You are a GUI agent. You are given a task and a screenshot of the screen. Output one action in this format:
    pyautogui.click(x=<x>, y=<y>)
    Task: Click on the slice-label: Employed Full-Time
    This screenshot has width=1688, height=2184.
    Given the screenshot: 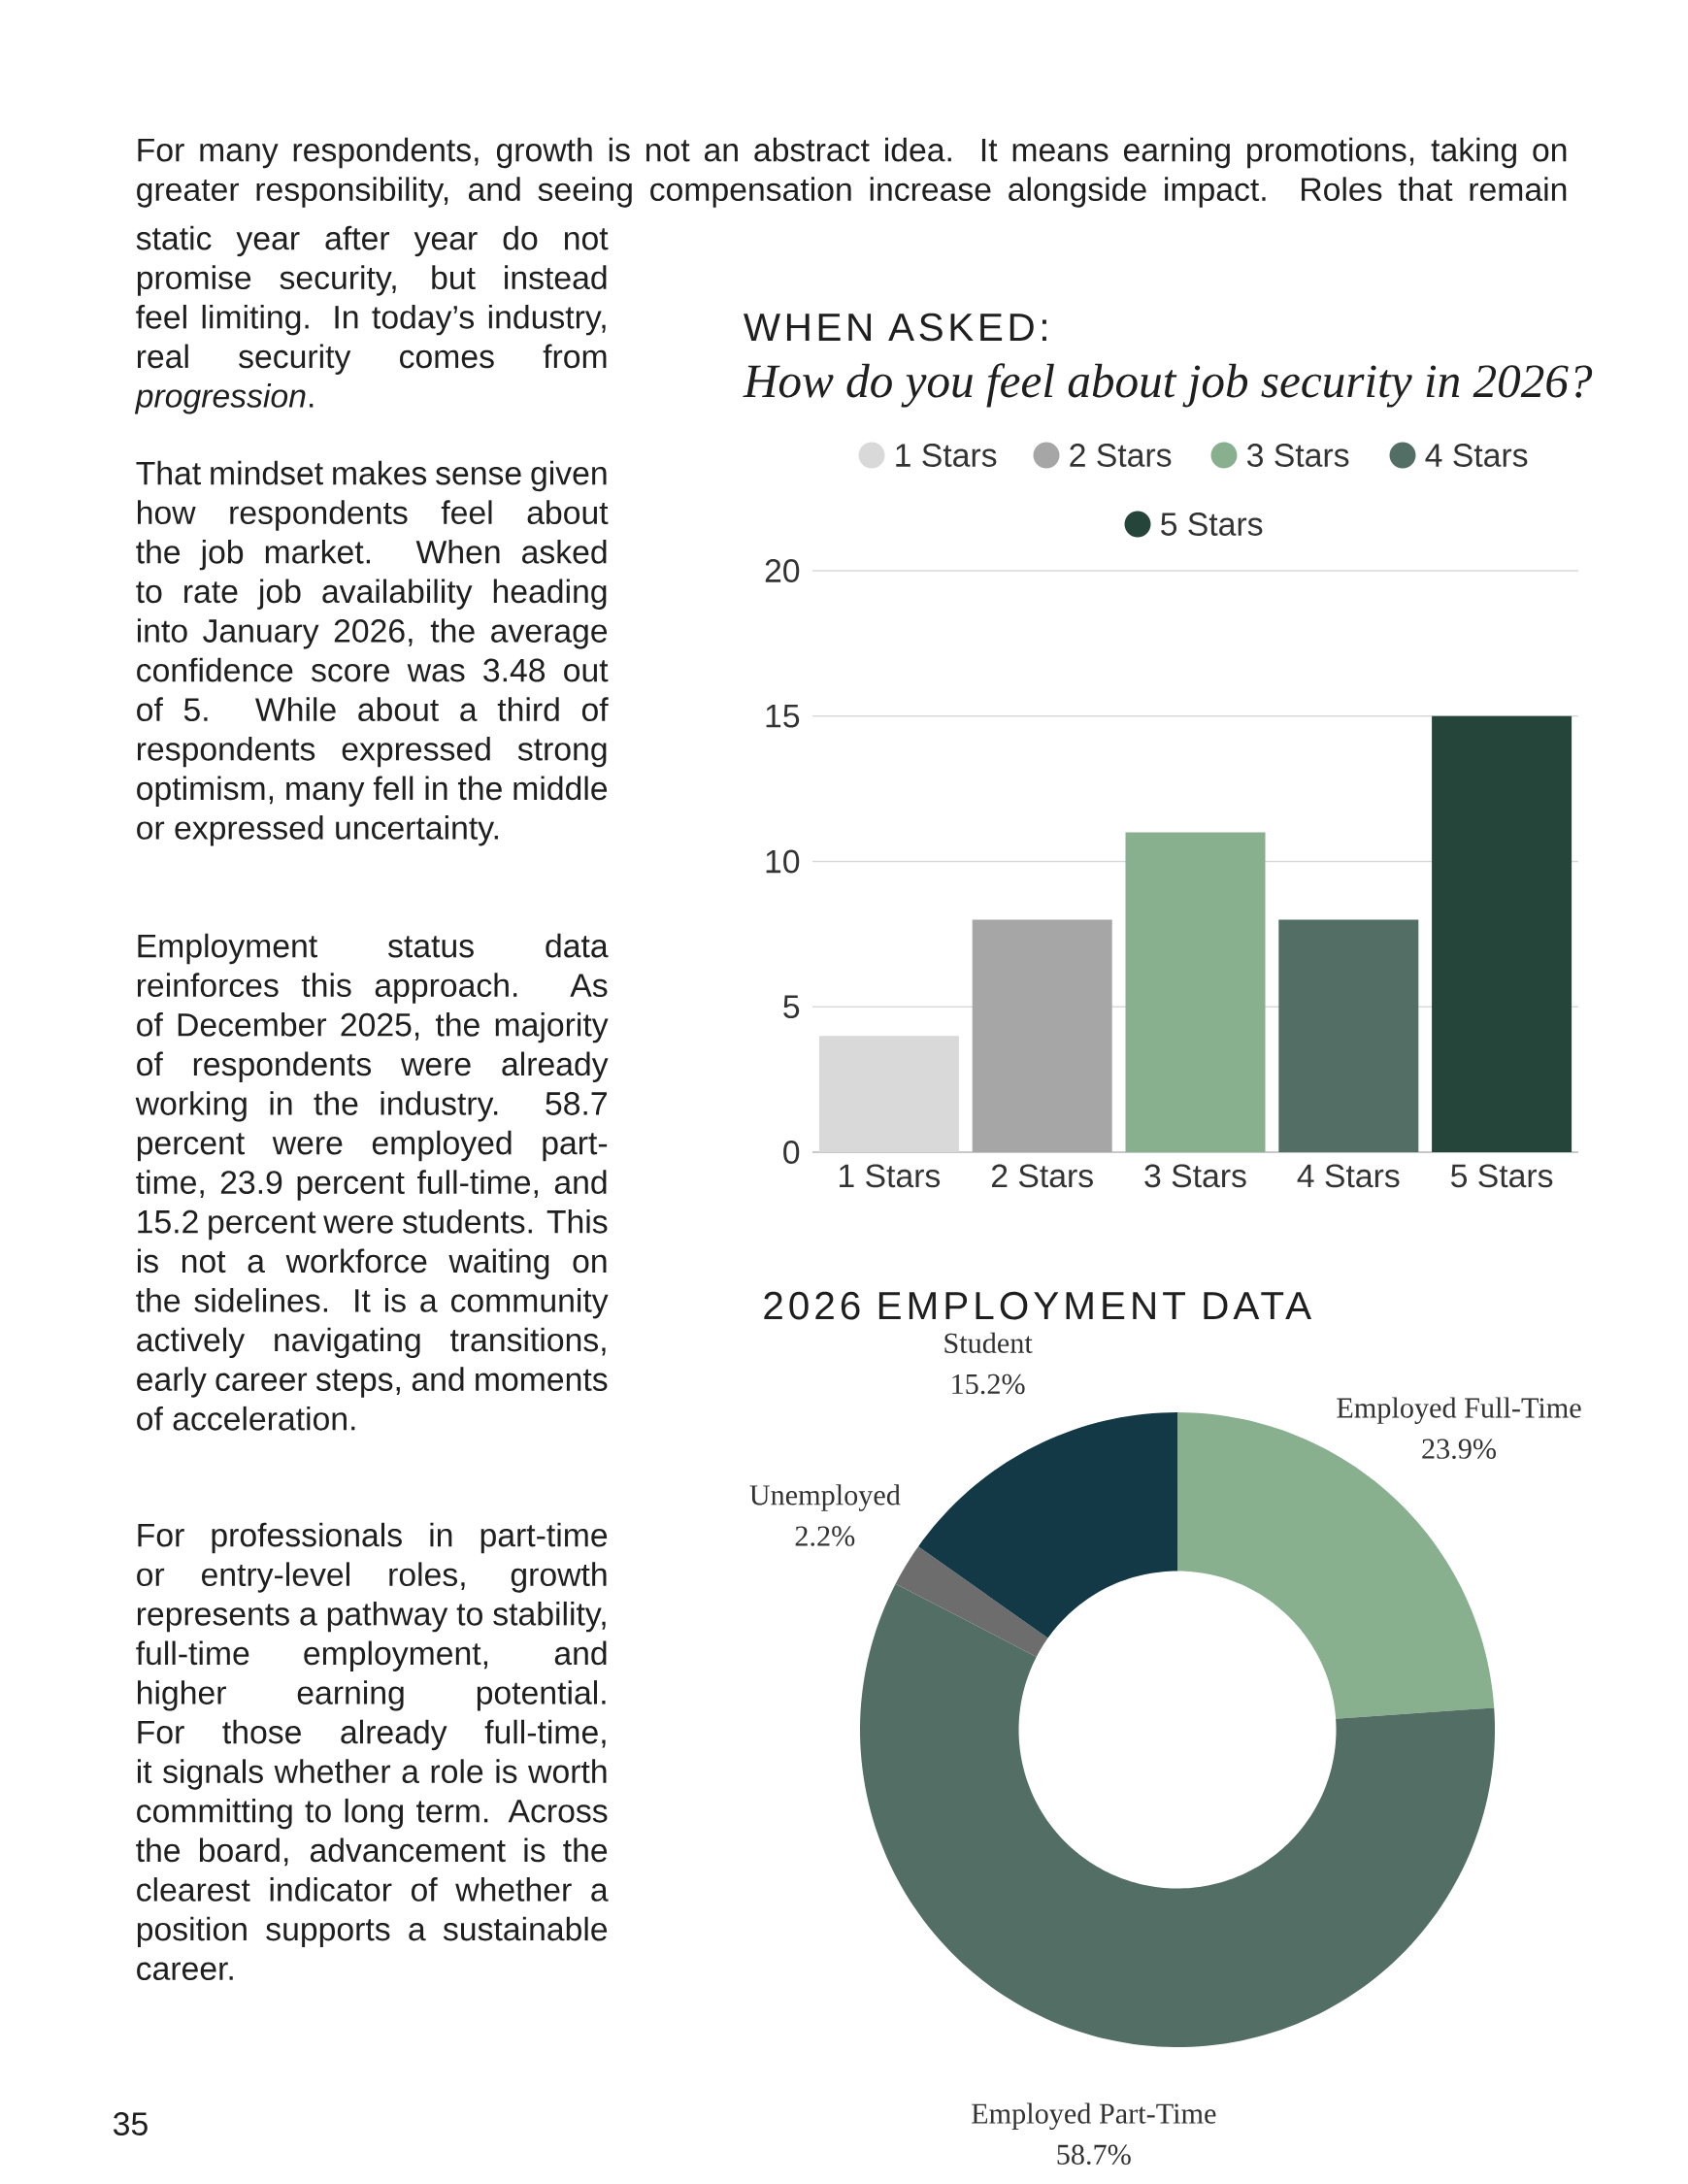 What is the action you would take?
    pyautogui.click(x=1459, y=1410)
    